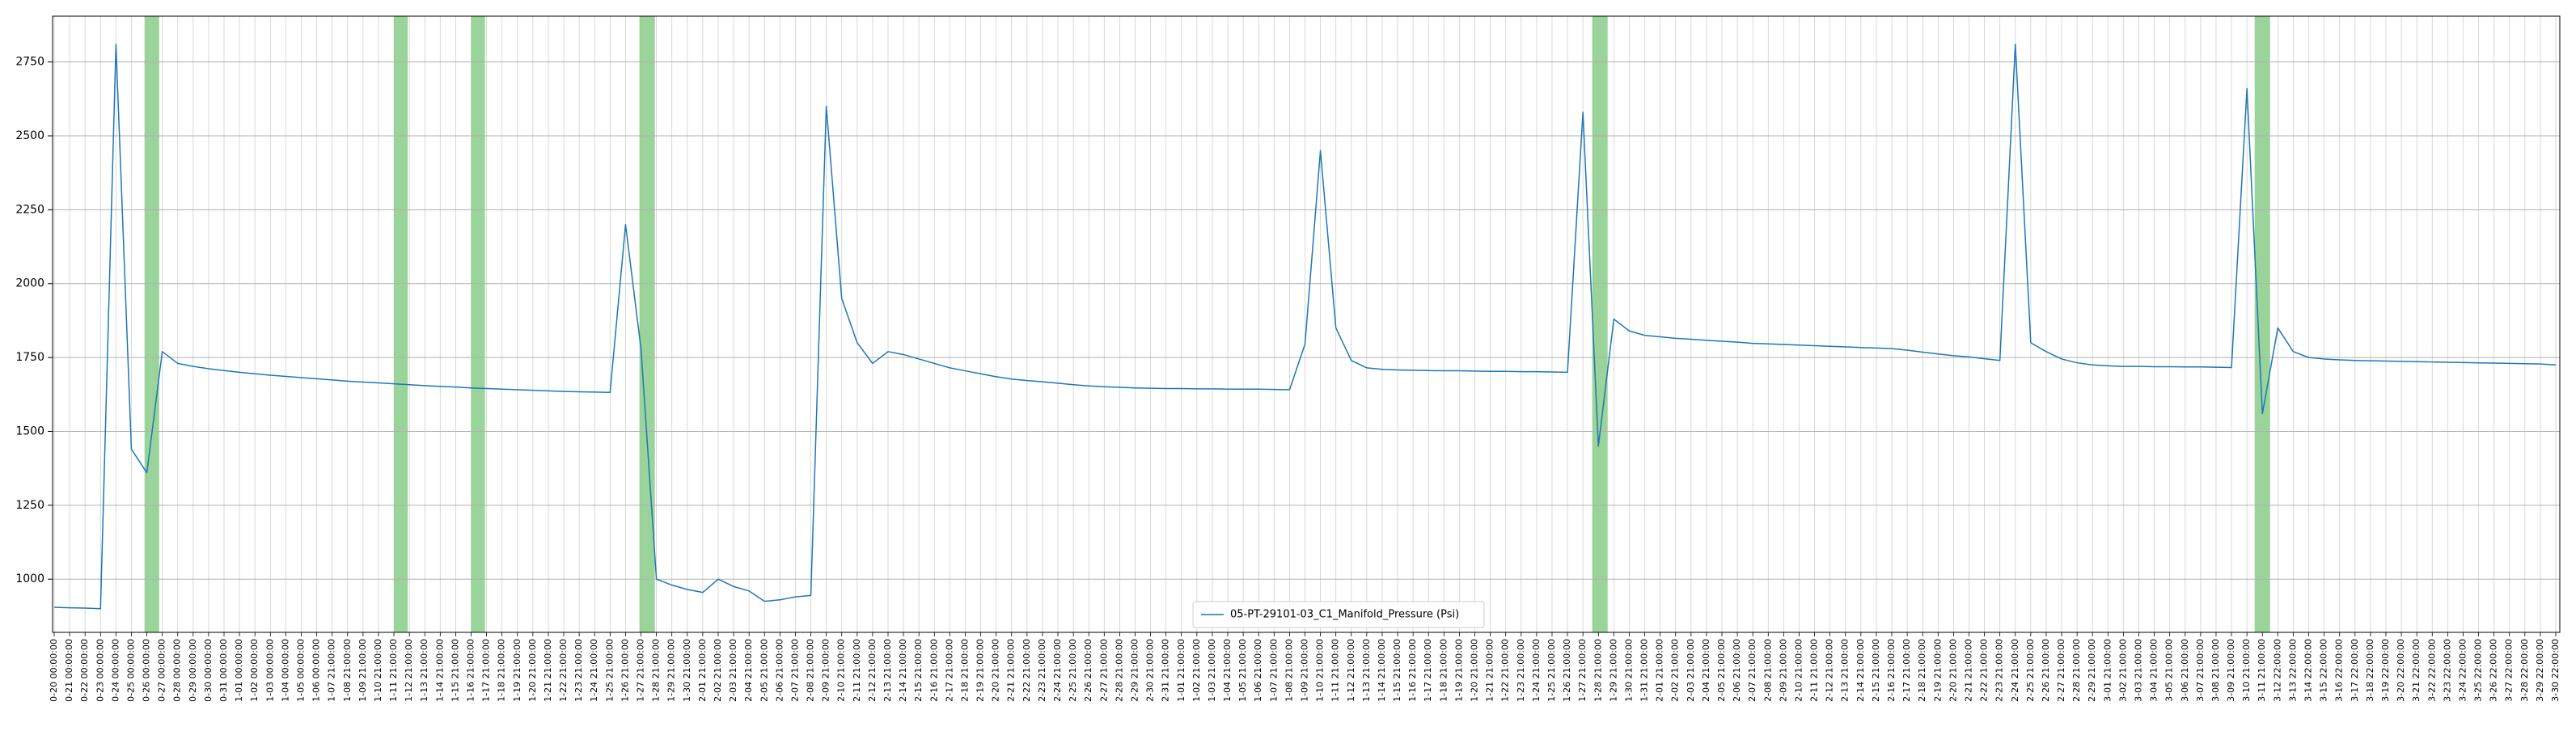  I want to click on x-tick-label: 0-21 00:00:00, so click(69, 671).